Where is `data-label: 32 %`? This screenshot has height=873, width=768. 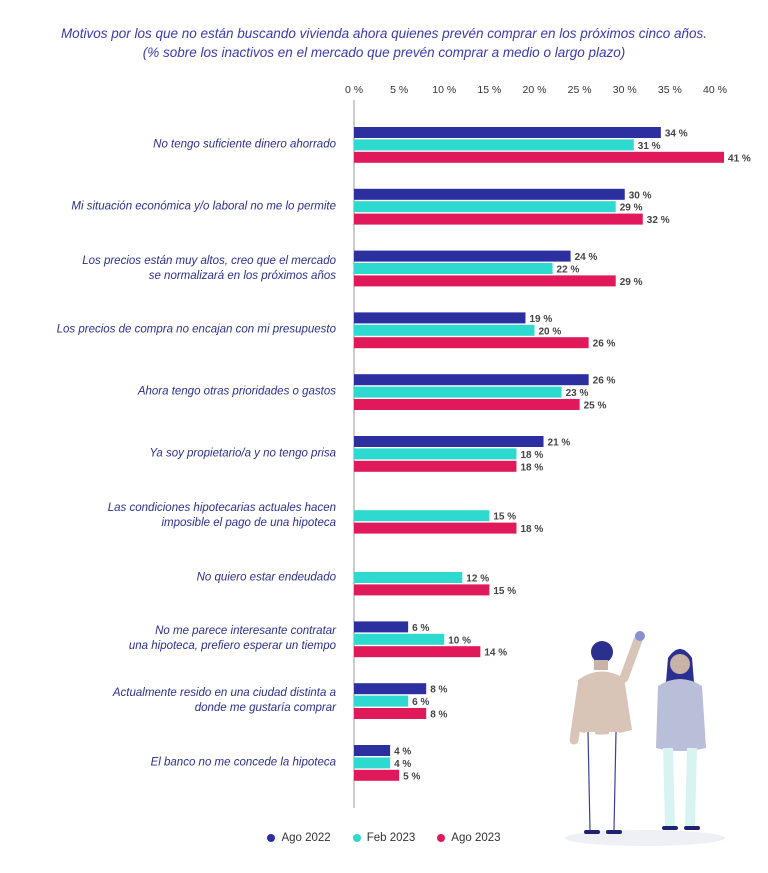
data-label: 32 % is located at coordinates (658, 220).